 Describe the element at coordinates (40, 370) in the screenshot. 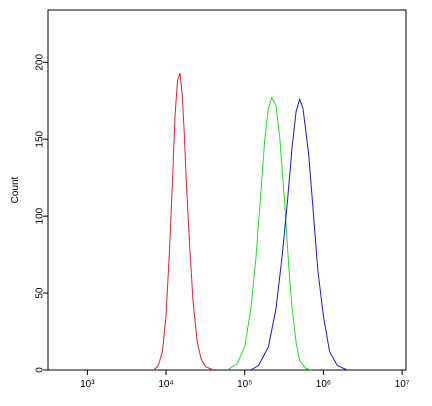

I see `y-tick-label: 0` at that location.